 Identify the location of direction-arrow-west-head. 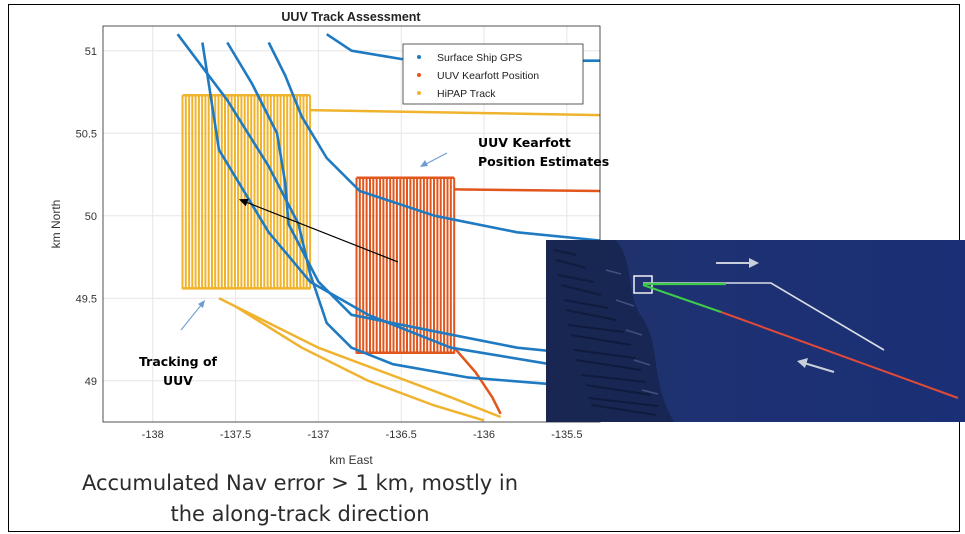
(802, 363).